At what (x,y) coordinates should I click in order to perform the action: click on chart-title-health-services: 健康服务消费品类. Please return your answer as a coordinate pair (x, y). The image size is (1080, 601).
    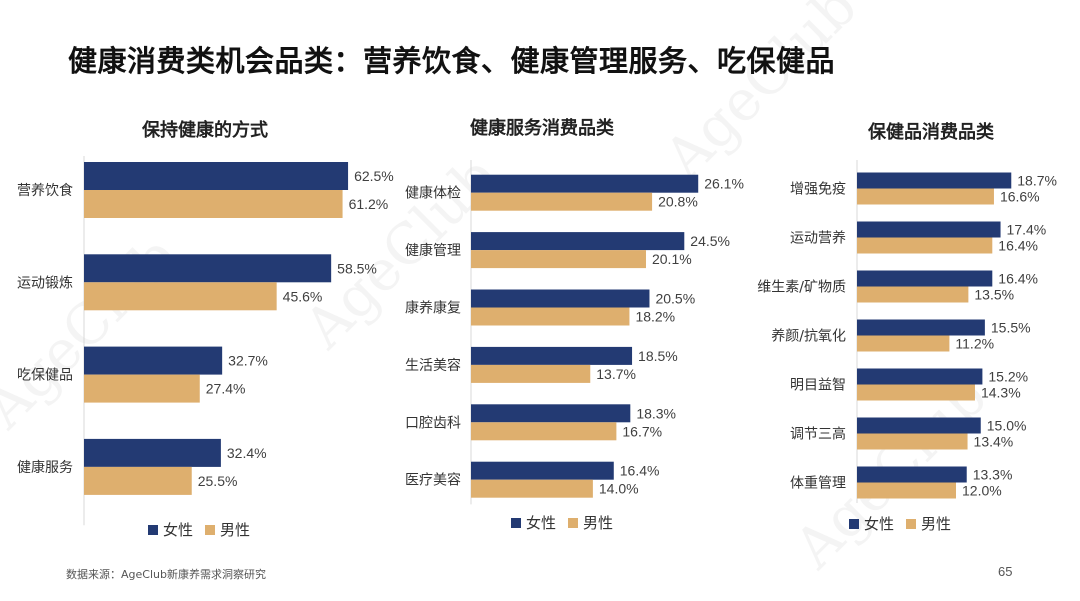
    Looking at the image, I should click on (542, 128).